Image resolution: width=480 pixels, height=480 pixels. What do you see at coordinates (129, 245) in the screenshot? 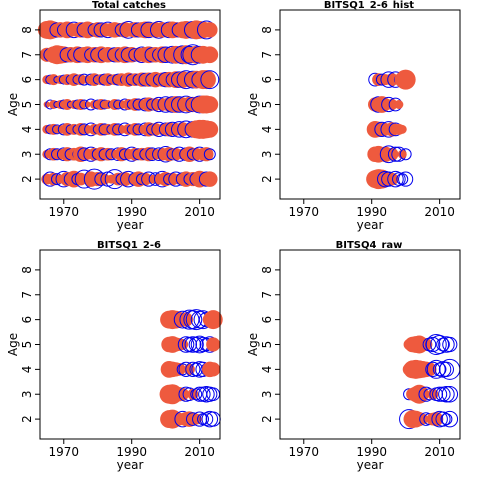
I see `panel-title: BITSQ1_2-6` at bounding box center [129, 245].